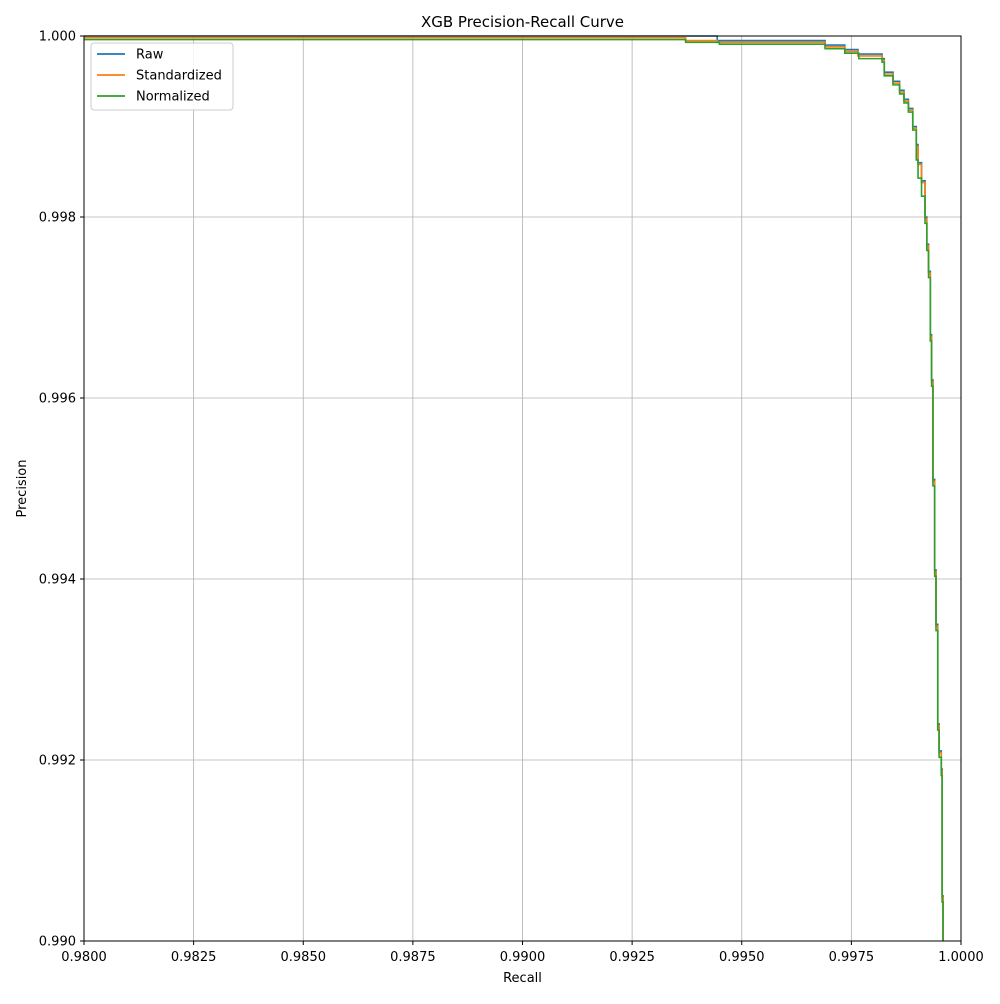 This screenshot has height=1004, width=1000. I want to click on x-tick-label: 0.9950, so click(742, 957).